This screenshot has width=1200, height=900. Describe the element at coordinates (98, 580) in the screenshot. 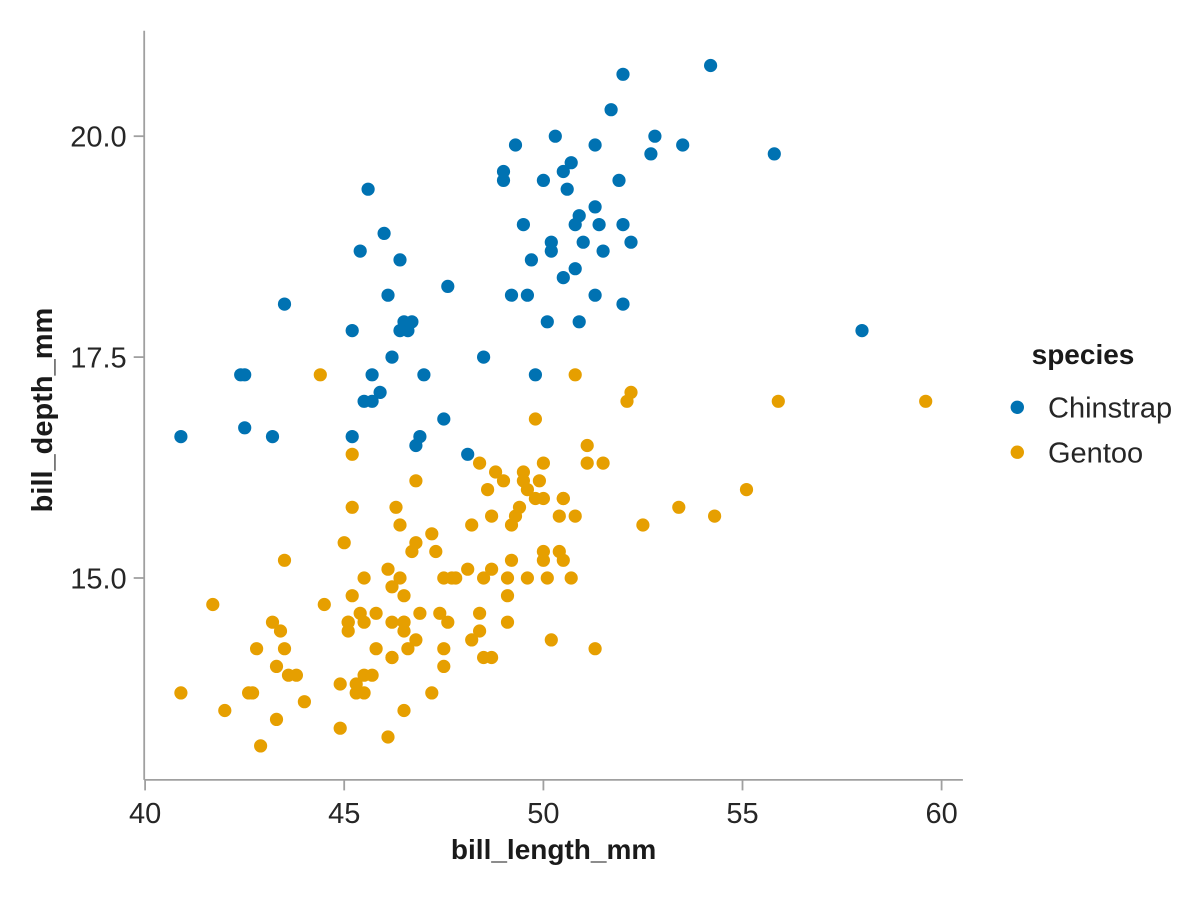

I see `svg-text: 15.0` at that location.